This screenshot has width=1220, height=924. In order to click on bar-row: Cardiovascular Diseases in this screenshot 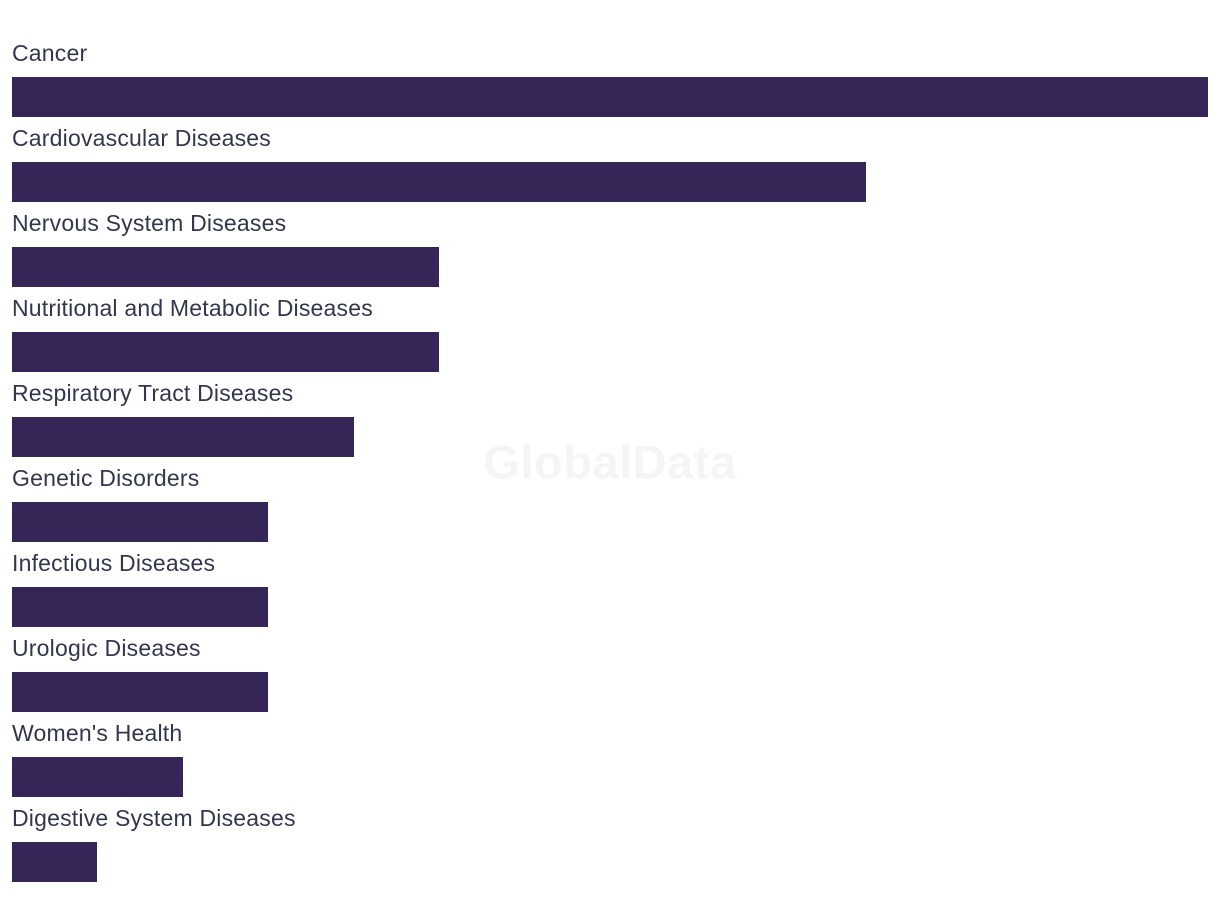, I will do `click(610, 164)`.